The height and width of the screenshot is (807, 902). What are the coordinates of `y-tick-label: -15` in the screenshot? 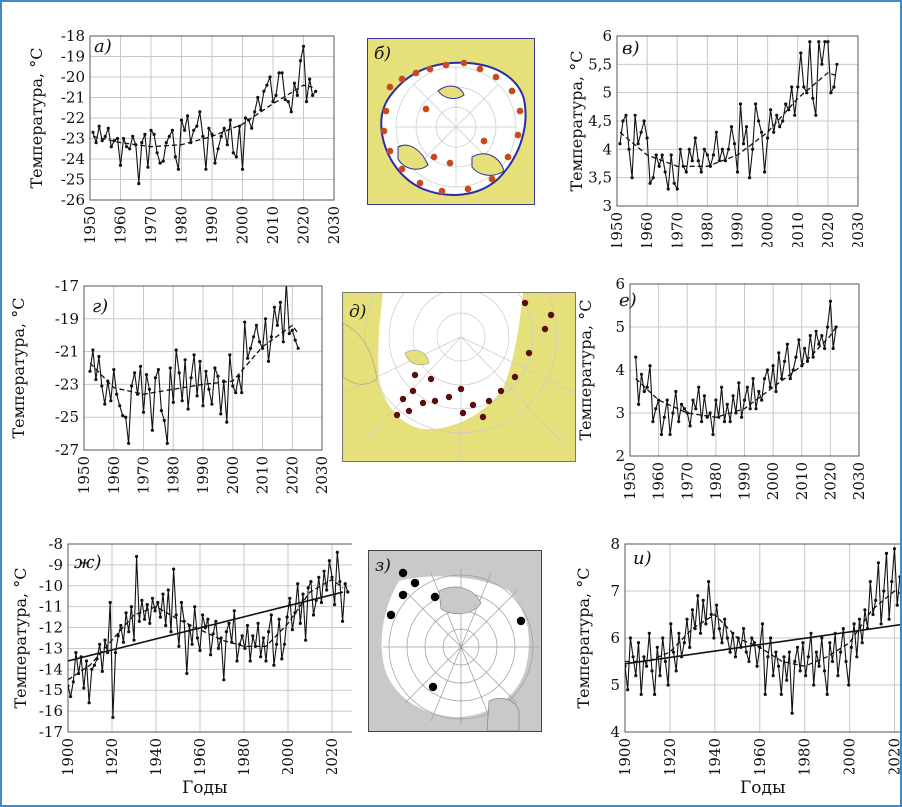 It's located at (51, 690).